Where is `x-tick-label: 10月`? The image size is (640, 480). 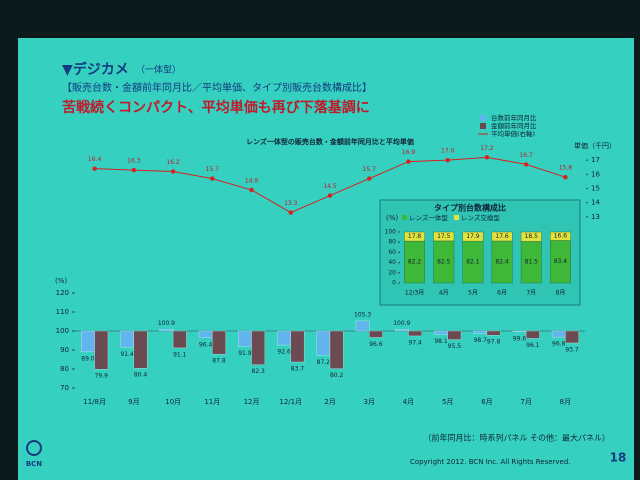
x-tick-label: 10月 is located at coordinates (173, 402).